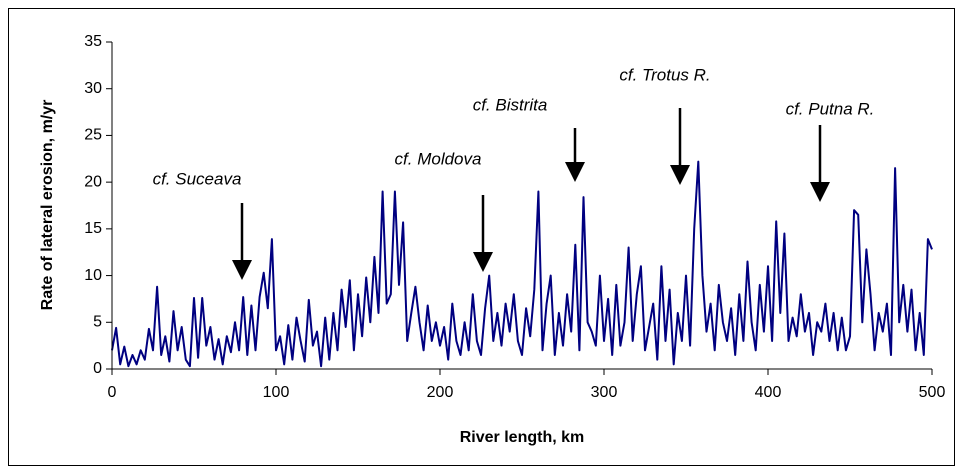 This screenshot has width=964, height=475. I want to click on annotation: cf. Moldova, so click(438, 158).